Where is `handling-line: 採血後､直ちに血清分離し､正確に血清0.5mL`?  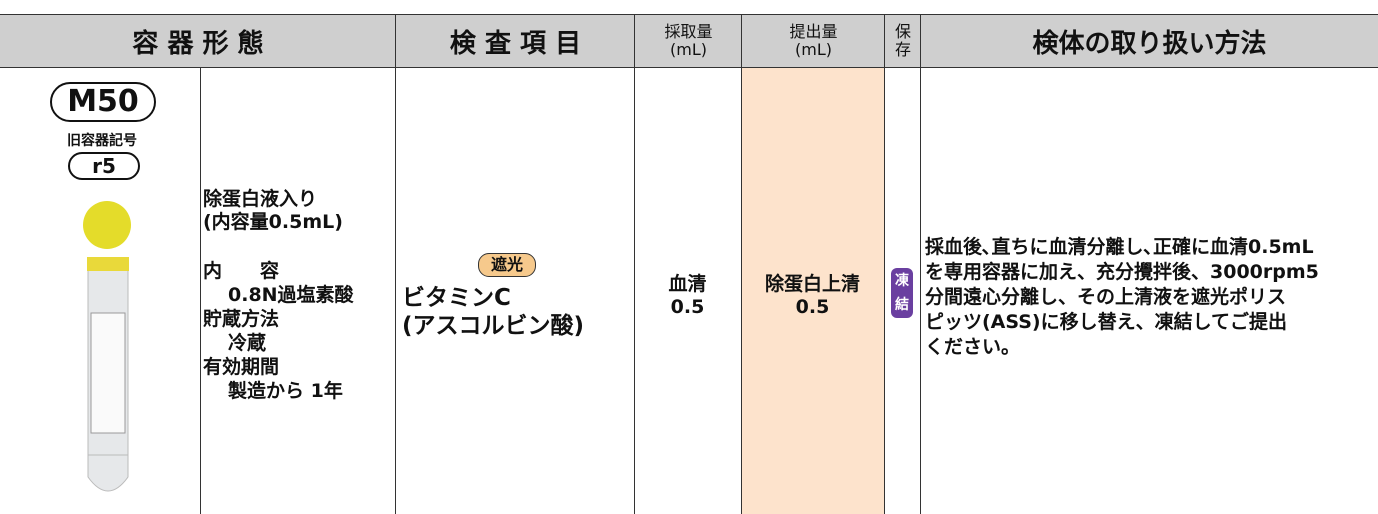 handling-line: 採血後､直ちに血清分離し､正確に血清0.5mL is located at coordinates (1119, 247).